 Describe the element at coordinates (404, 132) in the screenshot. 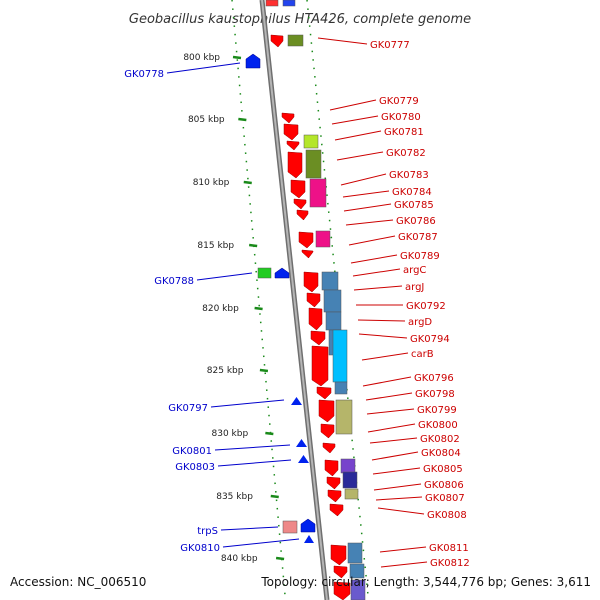

I see `right-gene-label: GK0781` at that location.